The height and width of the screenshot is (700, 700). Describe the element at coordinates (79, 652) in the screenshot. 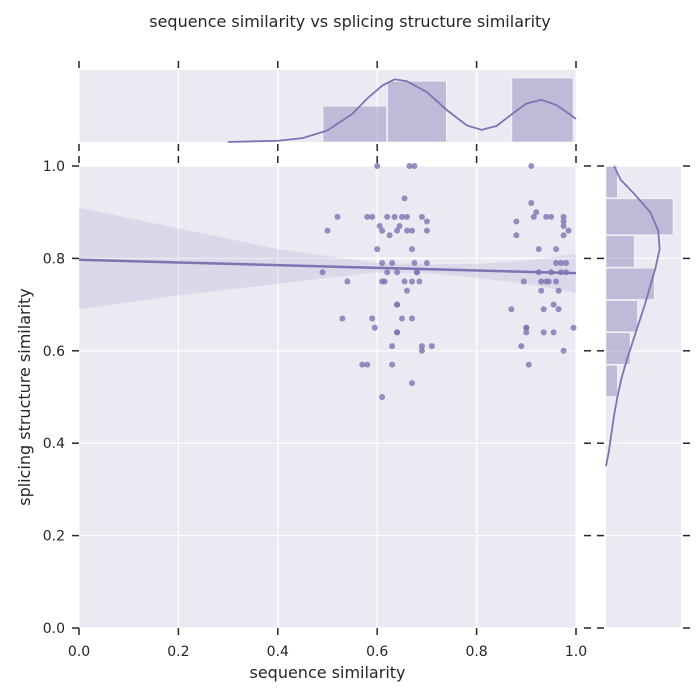

I see `x-tick-label: 0.0` at that location.